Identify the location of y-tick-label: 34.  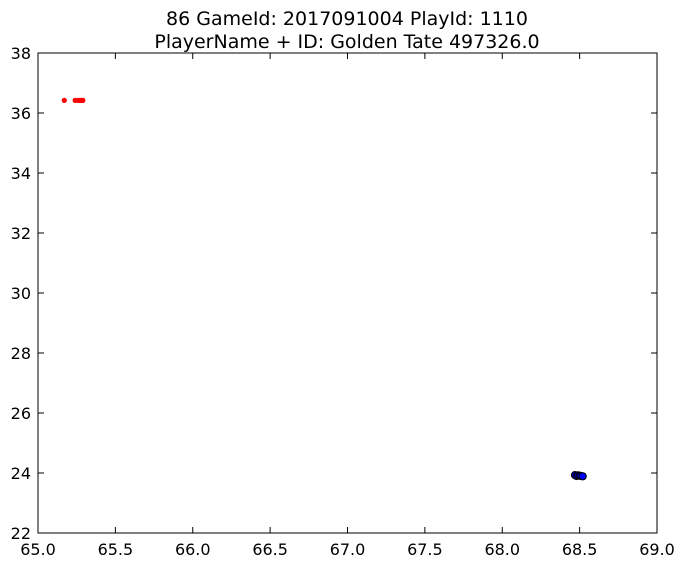
(21, 173).